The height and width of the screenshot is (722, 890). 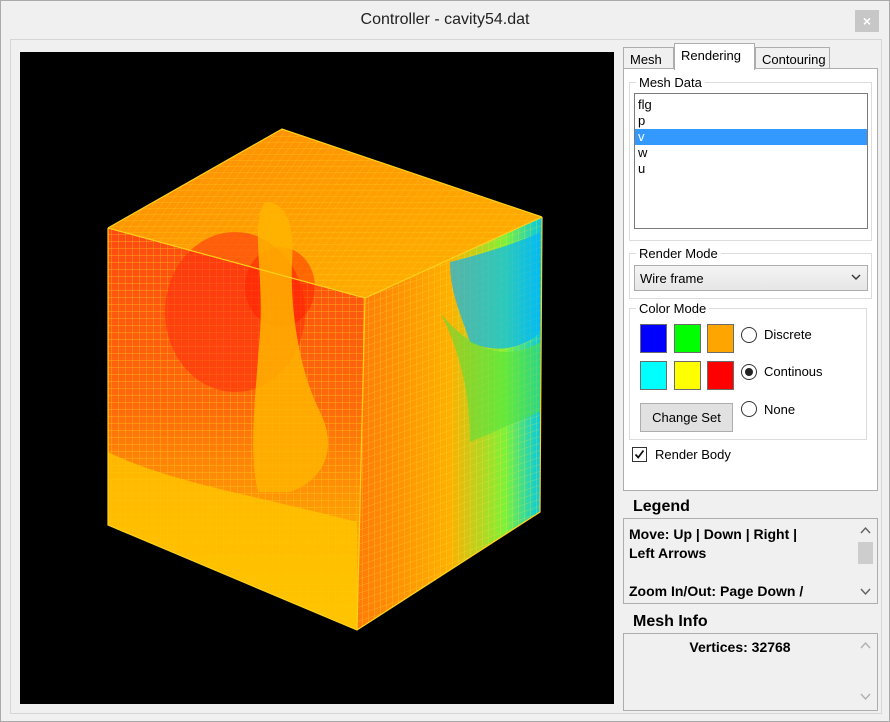 What do you see at coordinates (740, 647) in the screenshot?
I see `vertices-count: Vertices: 32768` at bounding box center [740, 647].